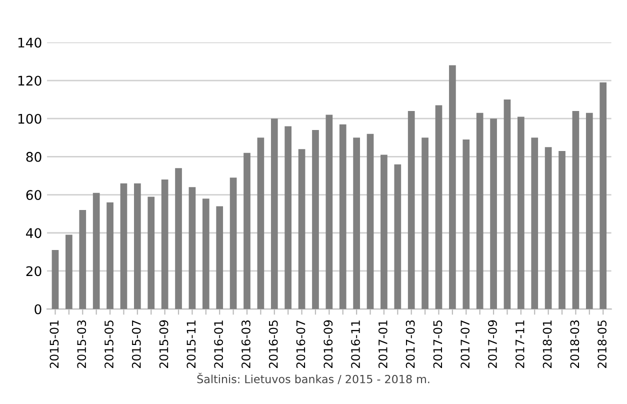 This screenshot has height=404, width=627. I want to click on y-tick-label: 80, so click(34, 157).